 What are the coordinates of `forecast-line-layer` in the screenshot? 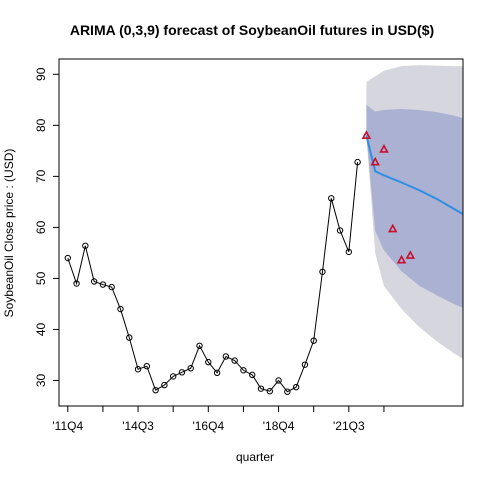 It's located at (414, 175).